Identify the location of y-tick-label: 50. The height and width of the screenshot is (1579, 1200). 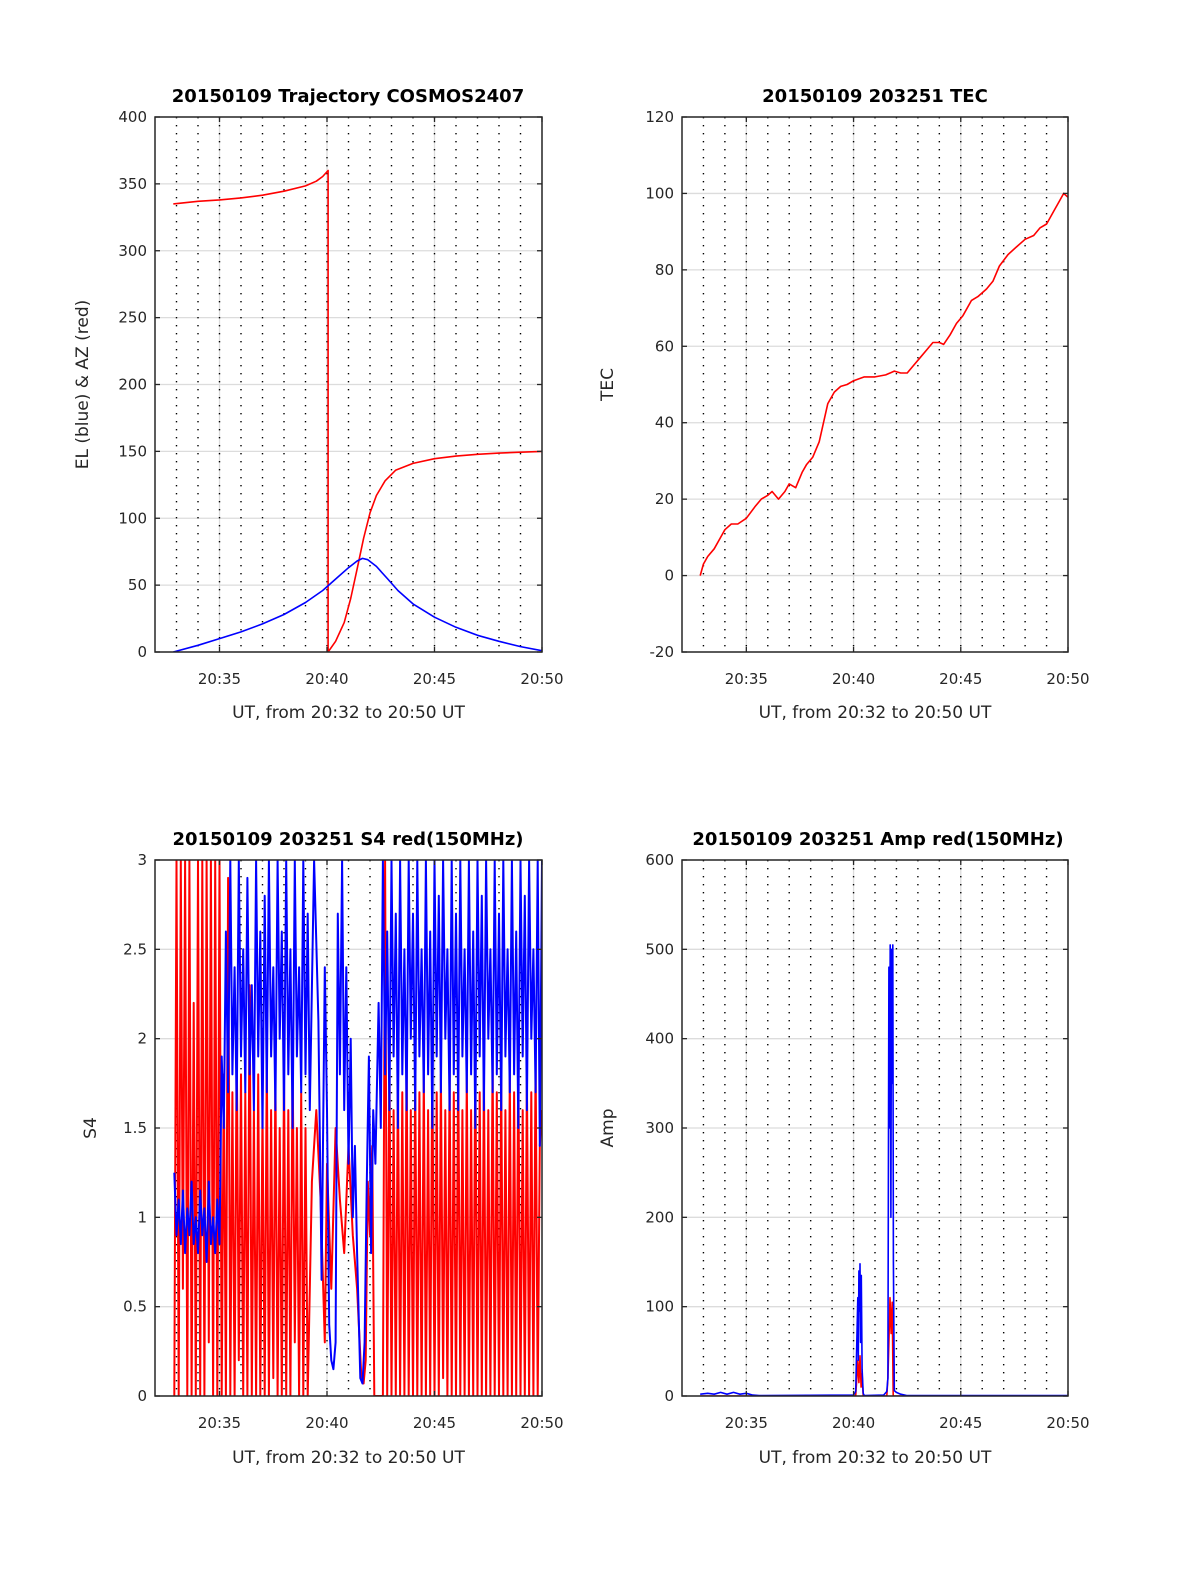
(137, 585).